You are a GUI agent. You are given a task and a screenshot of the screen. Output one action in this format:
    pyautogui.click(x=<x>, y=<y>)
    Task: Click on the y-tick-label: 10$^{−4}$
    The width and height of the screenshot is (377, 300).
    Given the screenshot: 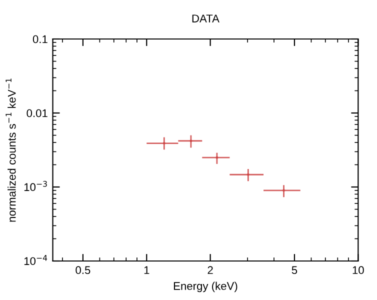 What is the action you would take?
    pyautogui.click(x=36, y=260)
    